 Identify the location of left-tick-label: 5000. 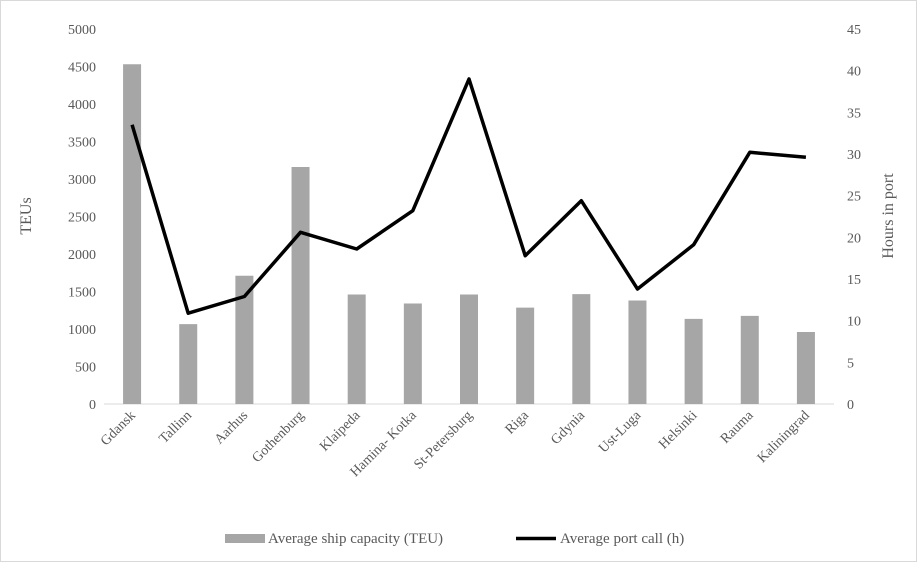
(82, 30).